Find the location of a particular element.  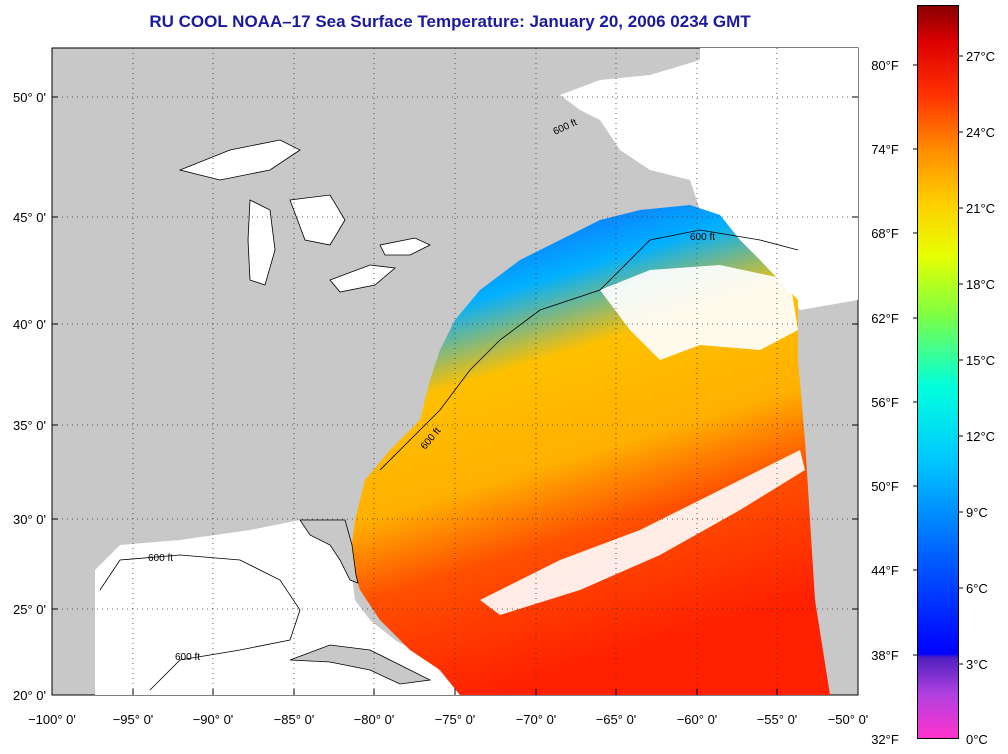

lat-label: 25° 0' is located at coordinates (29, 609).